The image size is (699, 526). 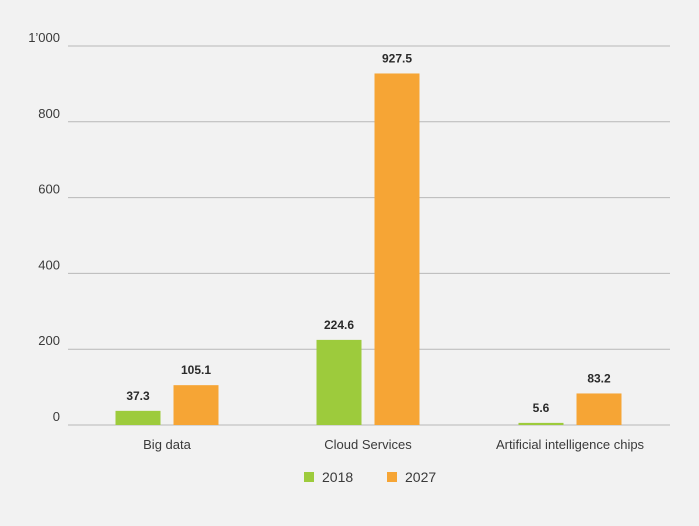 I want to click on legend: 2018 2027, so click(x=370, y=477).